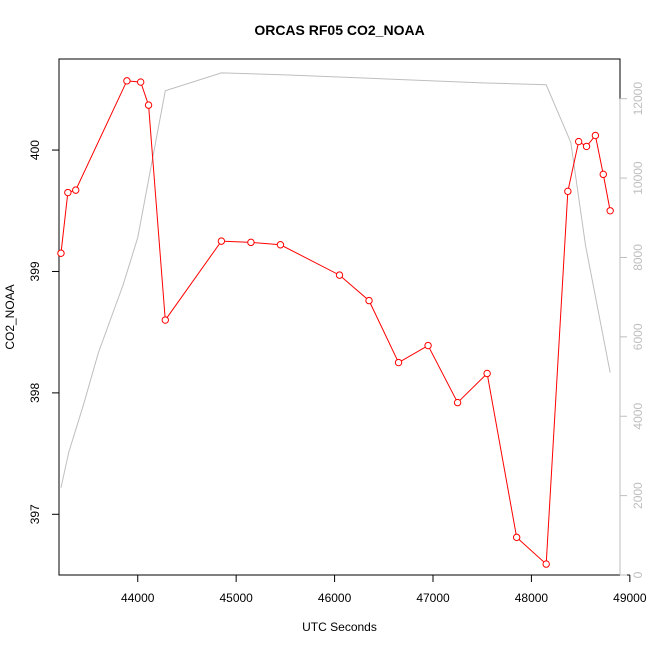  I want to click on y2-tick-label: 6000, so click(638, 336).